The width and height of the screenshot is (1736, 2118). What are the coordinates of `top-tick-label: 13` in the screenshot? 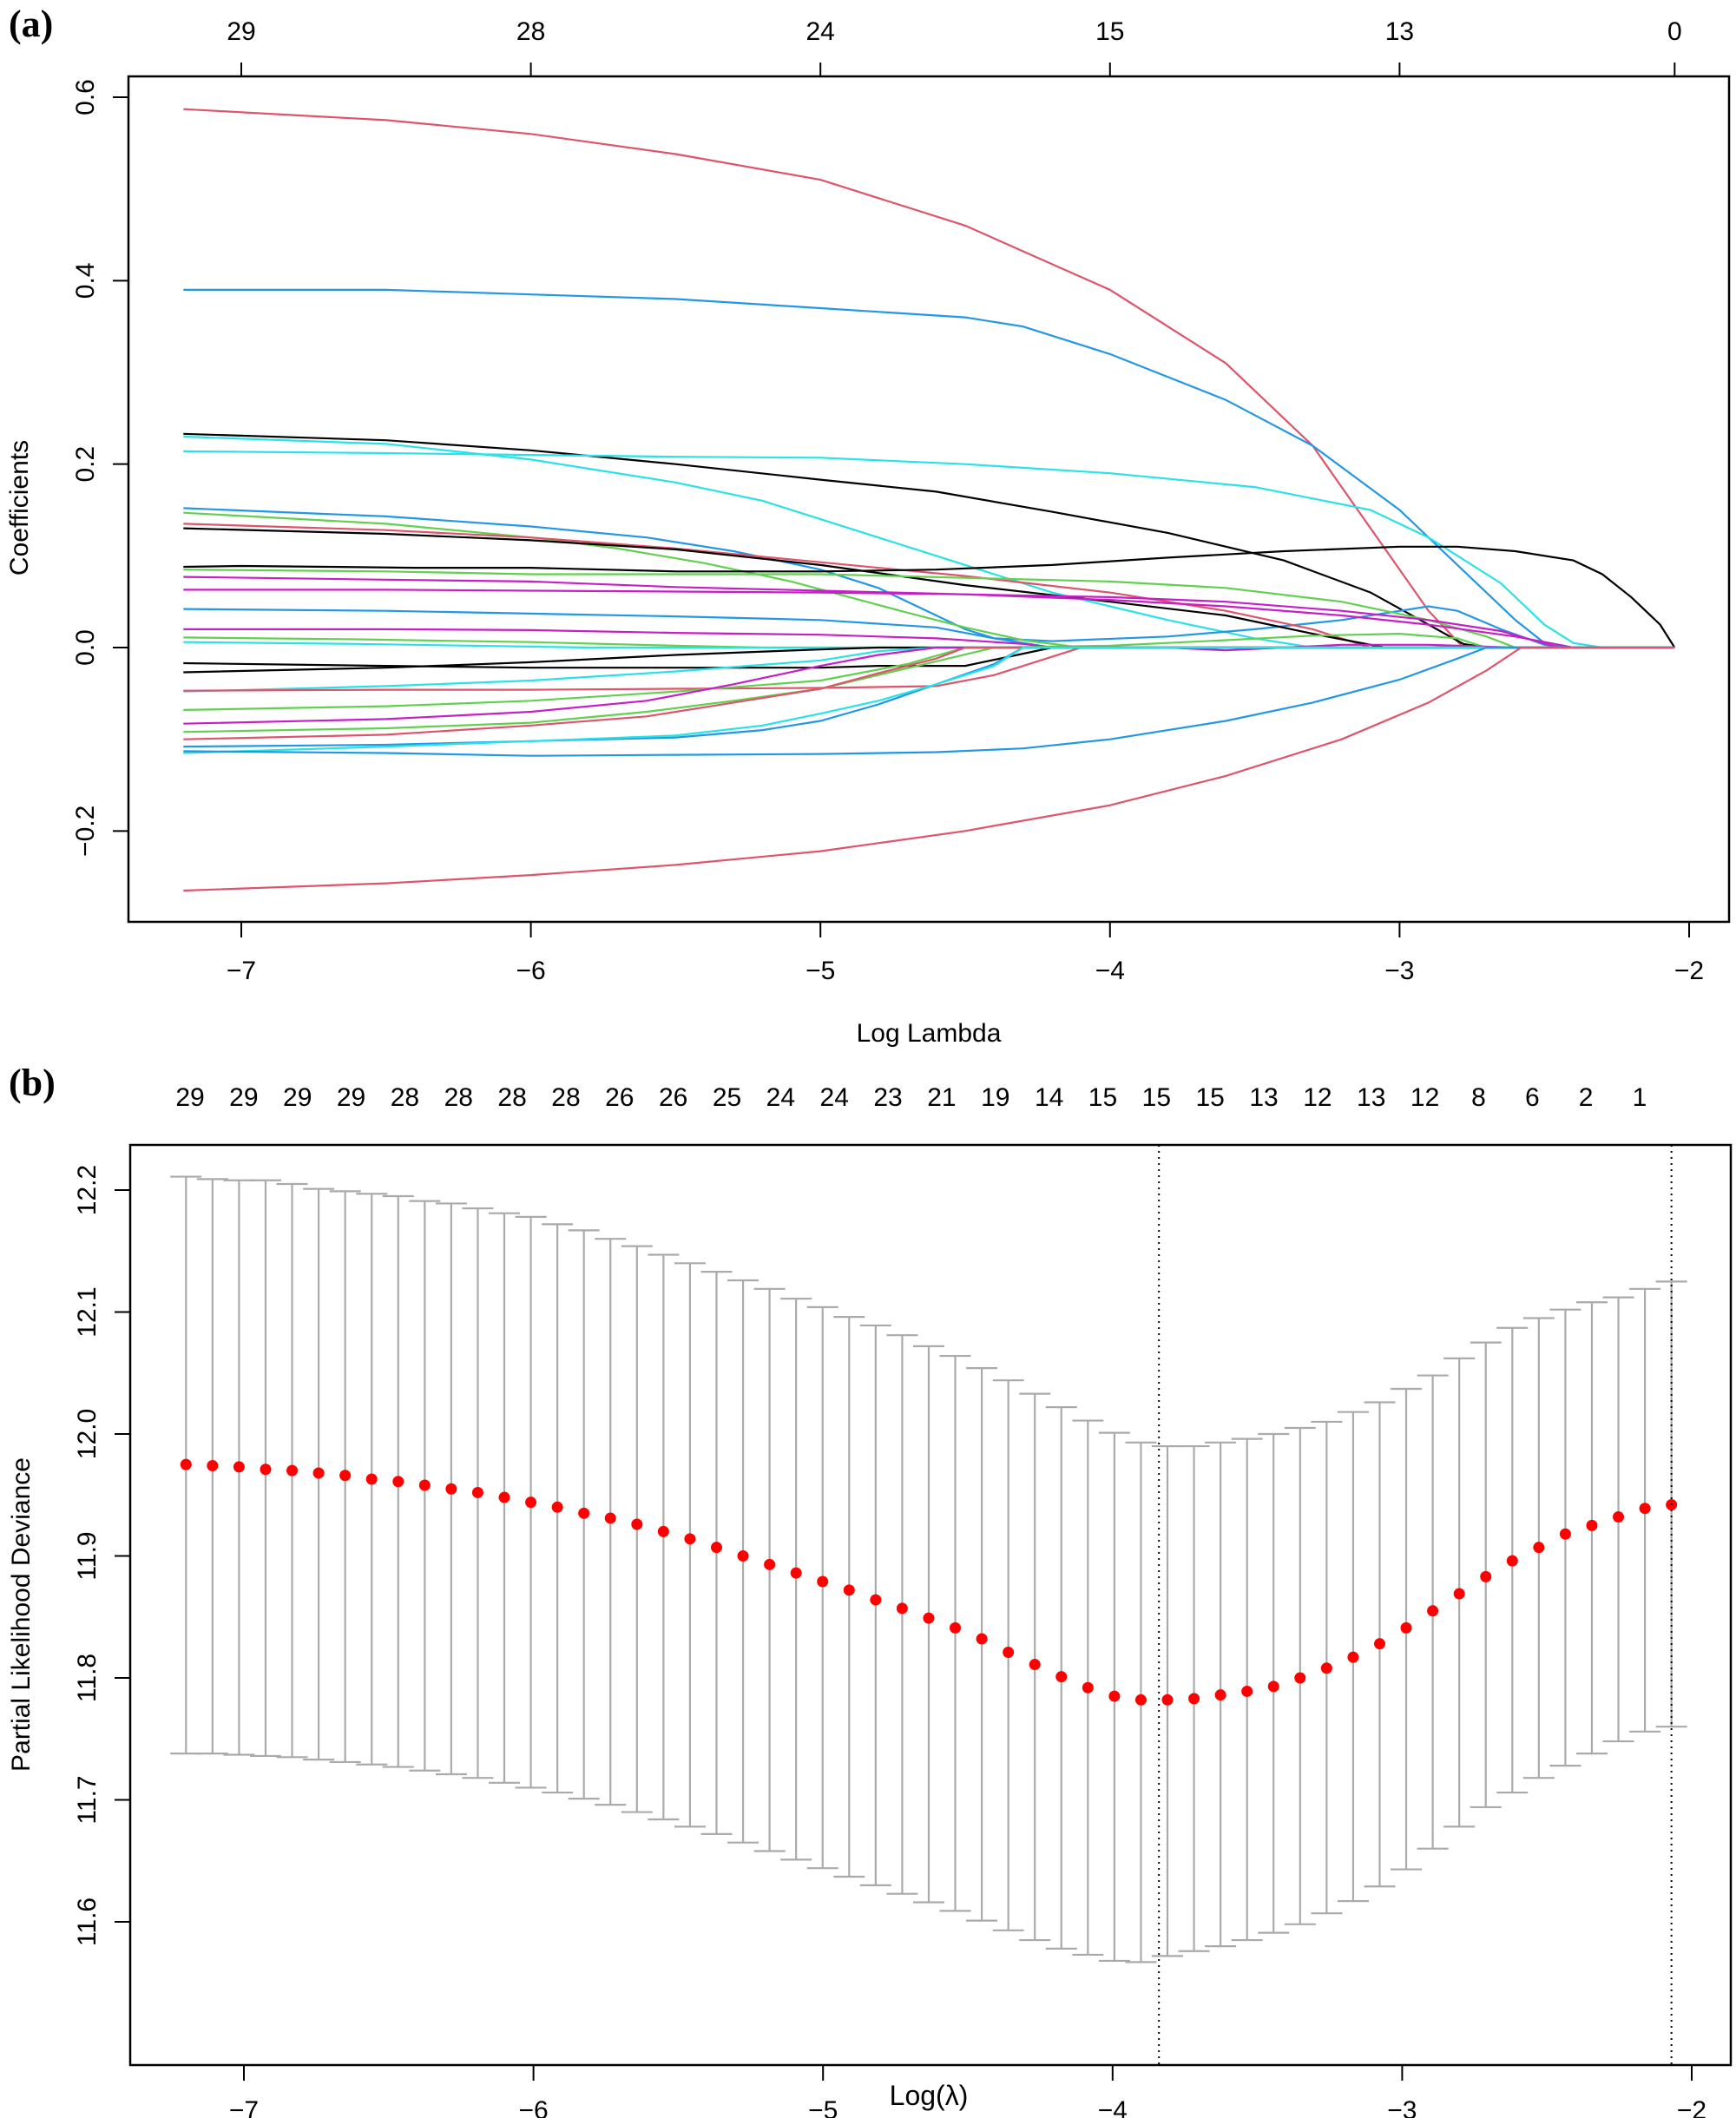 It's located at (1399, 31).